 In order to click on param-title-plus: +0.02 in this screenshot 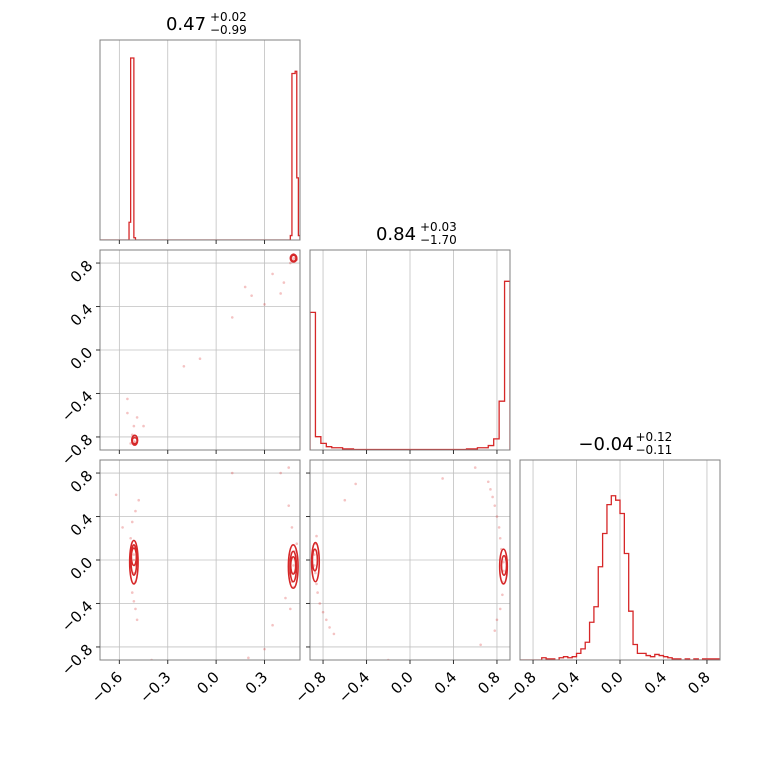, I will do `click(228, 17)`.